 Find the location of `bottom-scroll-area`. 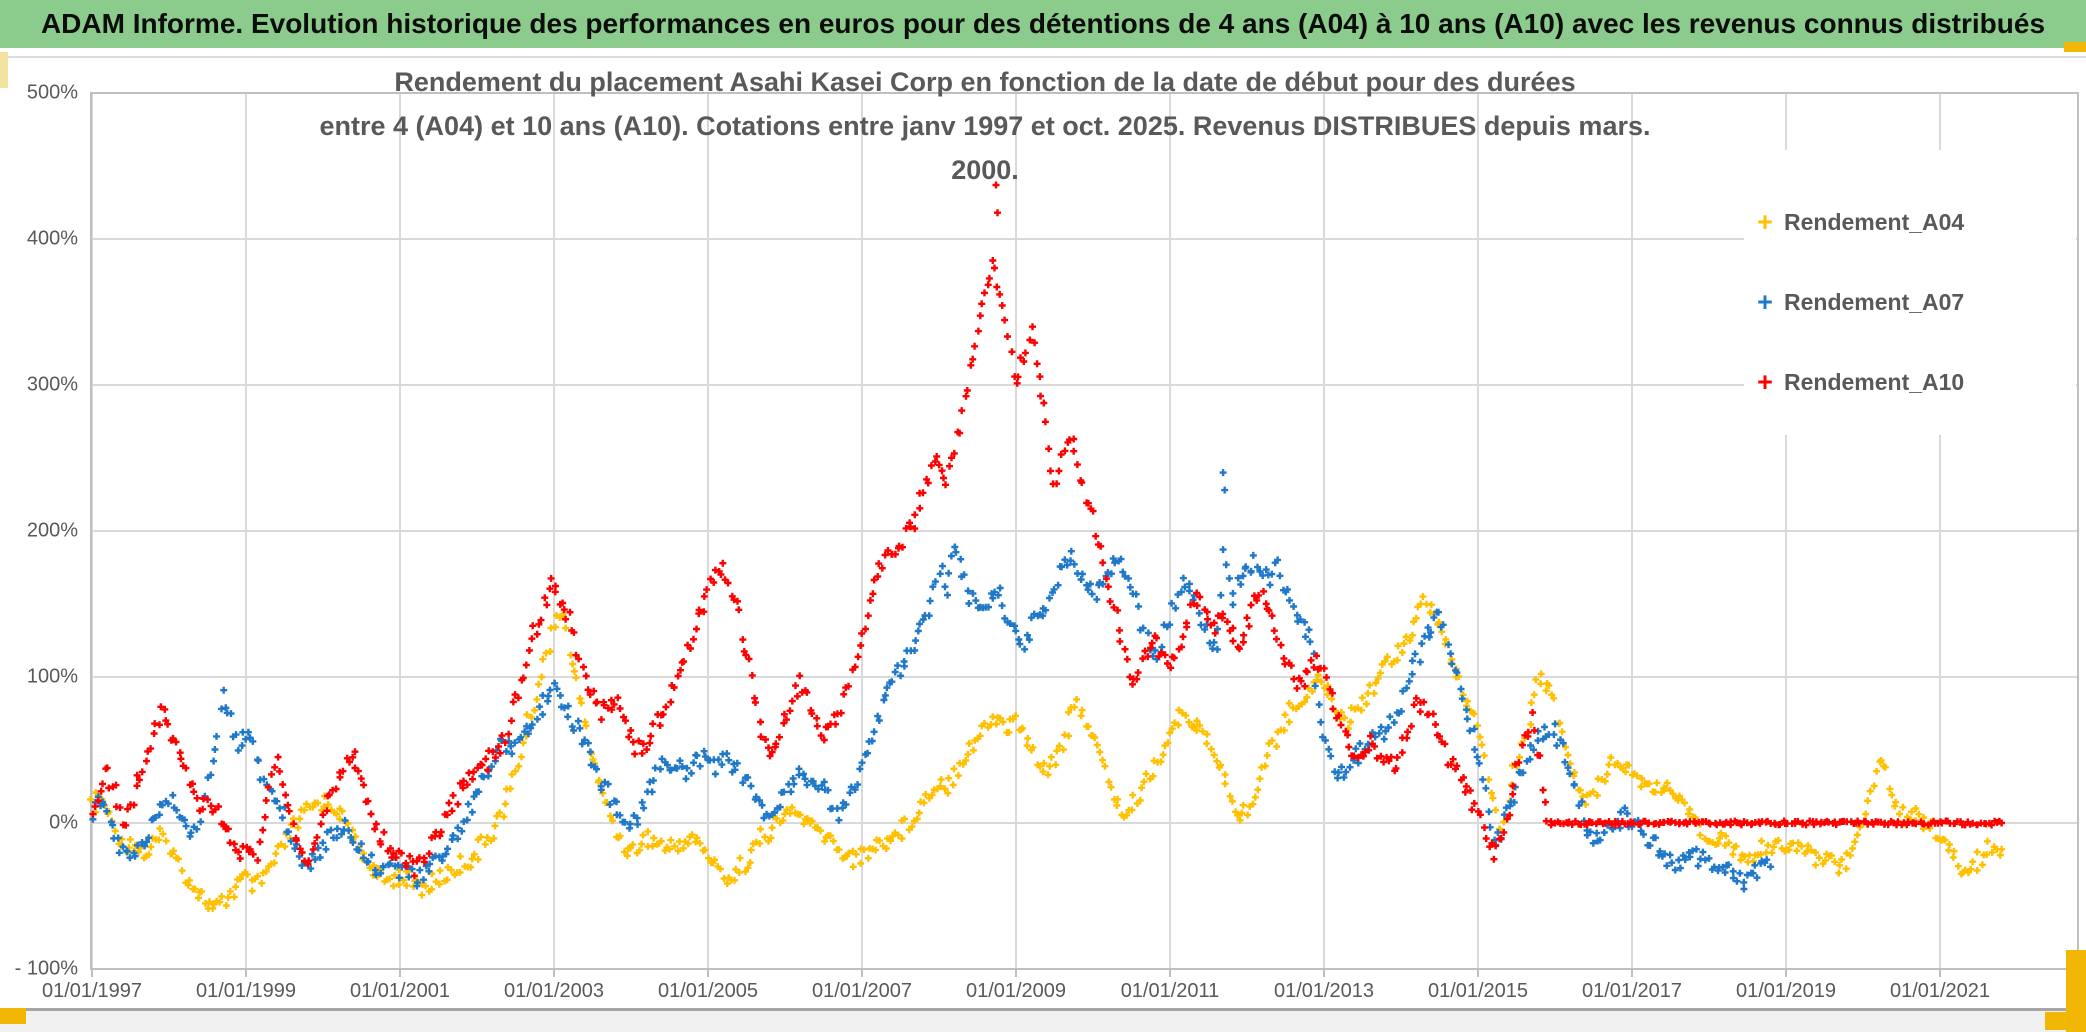

bottom-scroll-area is located at coordinates (1043, 1021).